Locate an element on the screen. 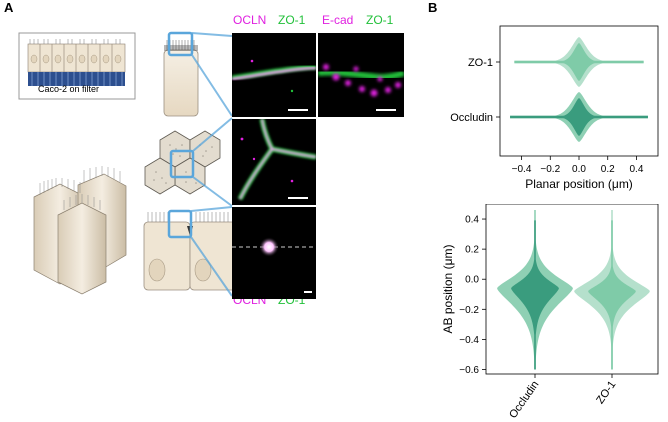 The height and width of the screenshot is (422, 668). hexagon-illustration is located at coordinates (182, 162).